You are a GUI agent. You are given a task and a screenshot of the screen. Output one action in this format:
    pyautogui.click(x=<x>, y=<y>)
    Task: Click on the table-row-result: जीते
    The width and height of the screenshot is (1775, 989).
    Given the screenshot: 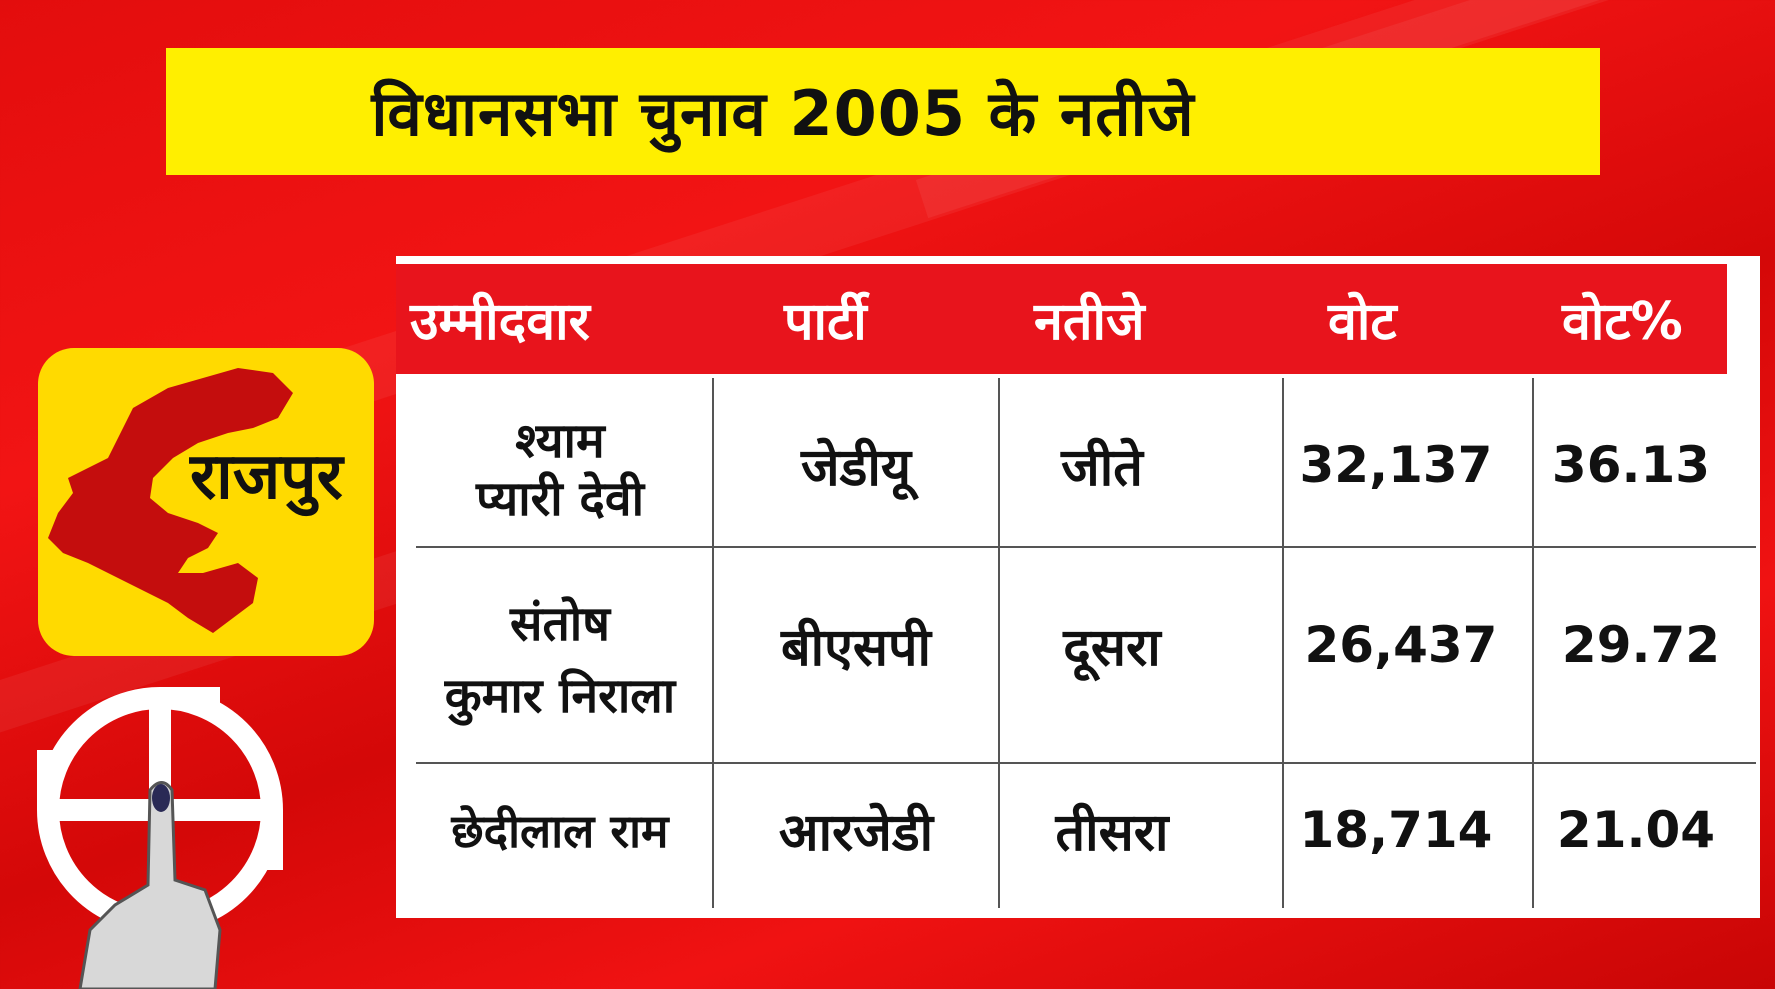 What is the action you would take?
    pyautogui.click(x=1102, y=467)
    